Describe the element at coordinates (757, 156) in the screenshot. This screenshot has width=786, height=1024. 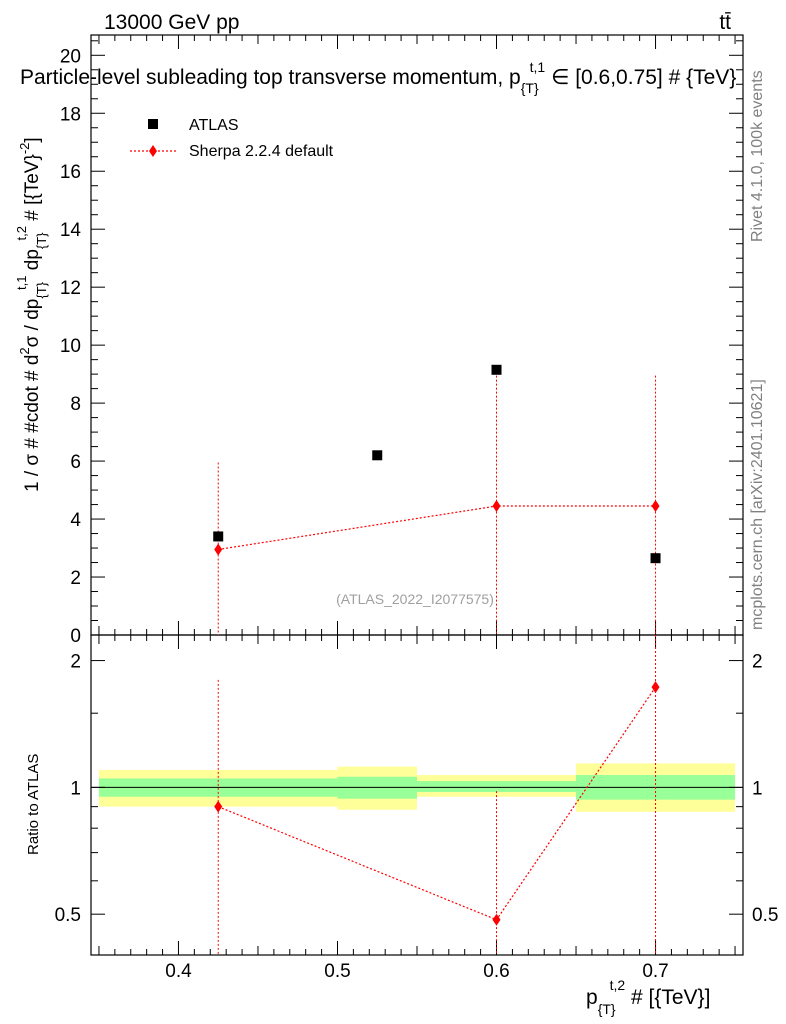
I see `rivet-label: Rivet 4.1.0, 100k events` at that location.